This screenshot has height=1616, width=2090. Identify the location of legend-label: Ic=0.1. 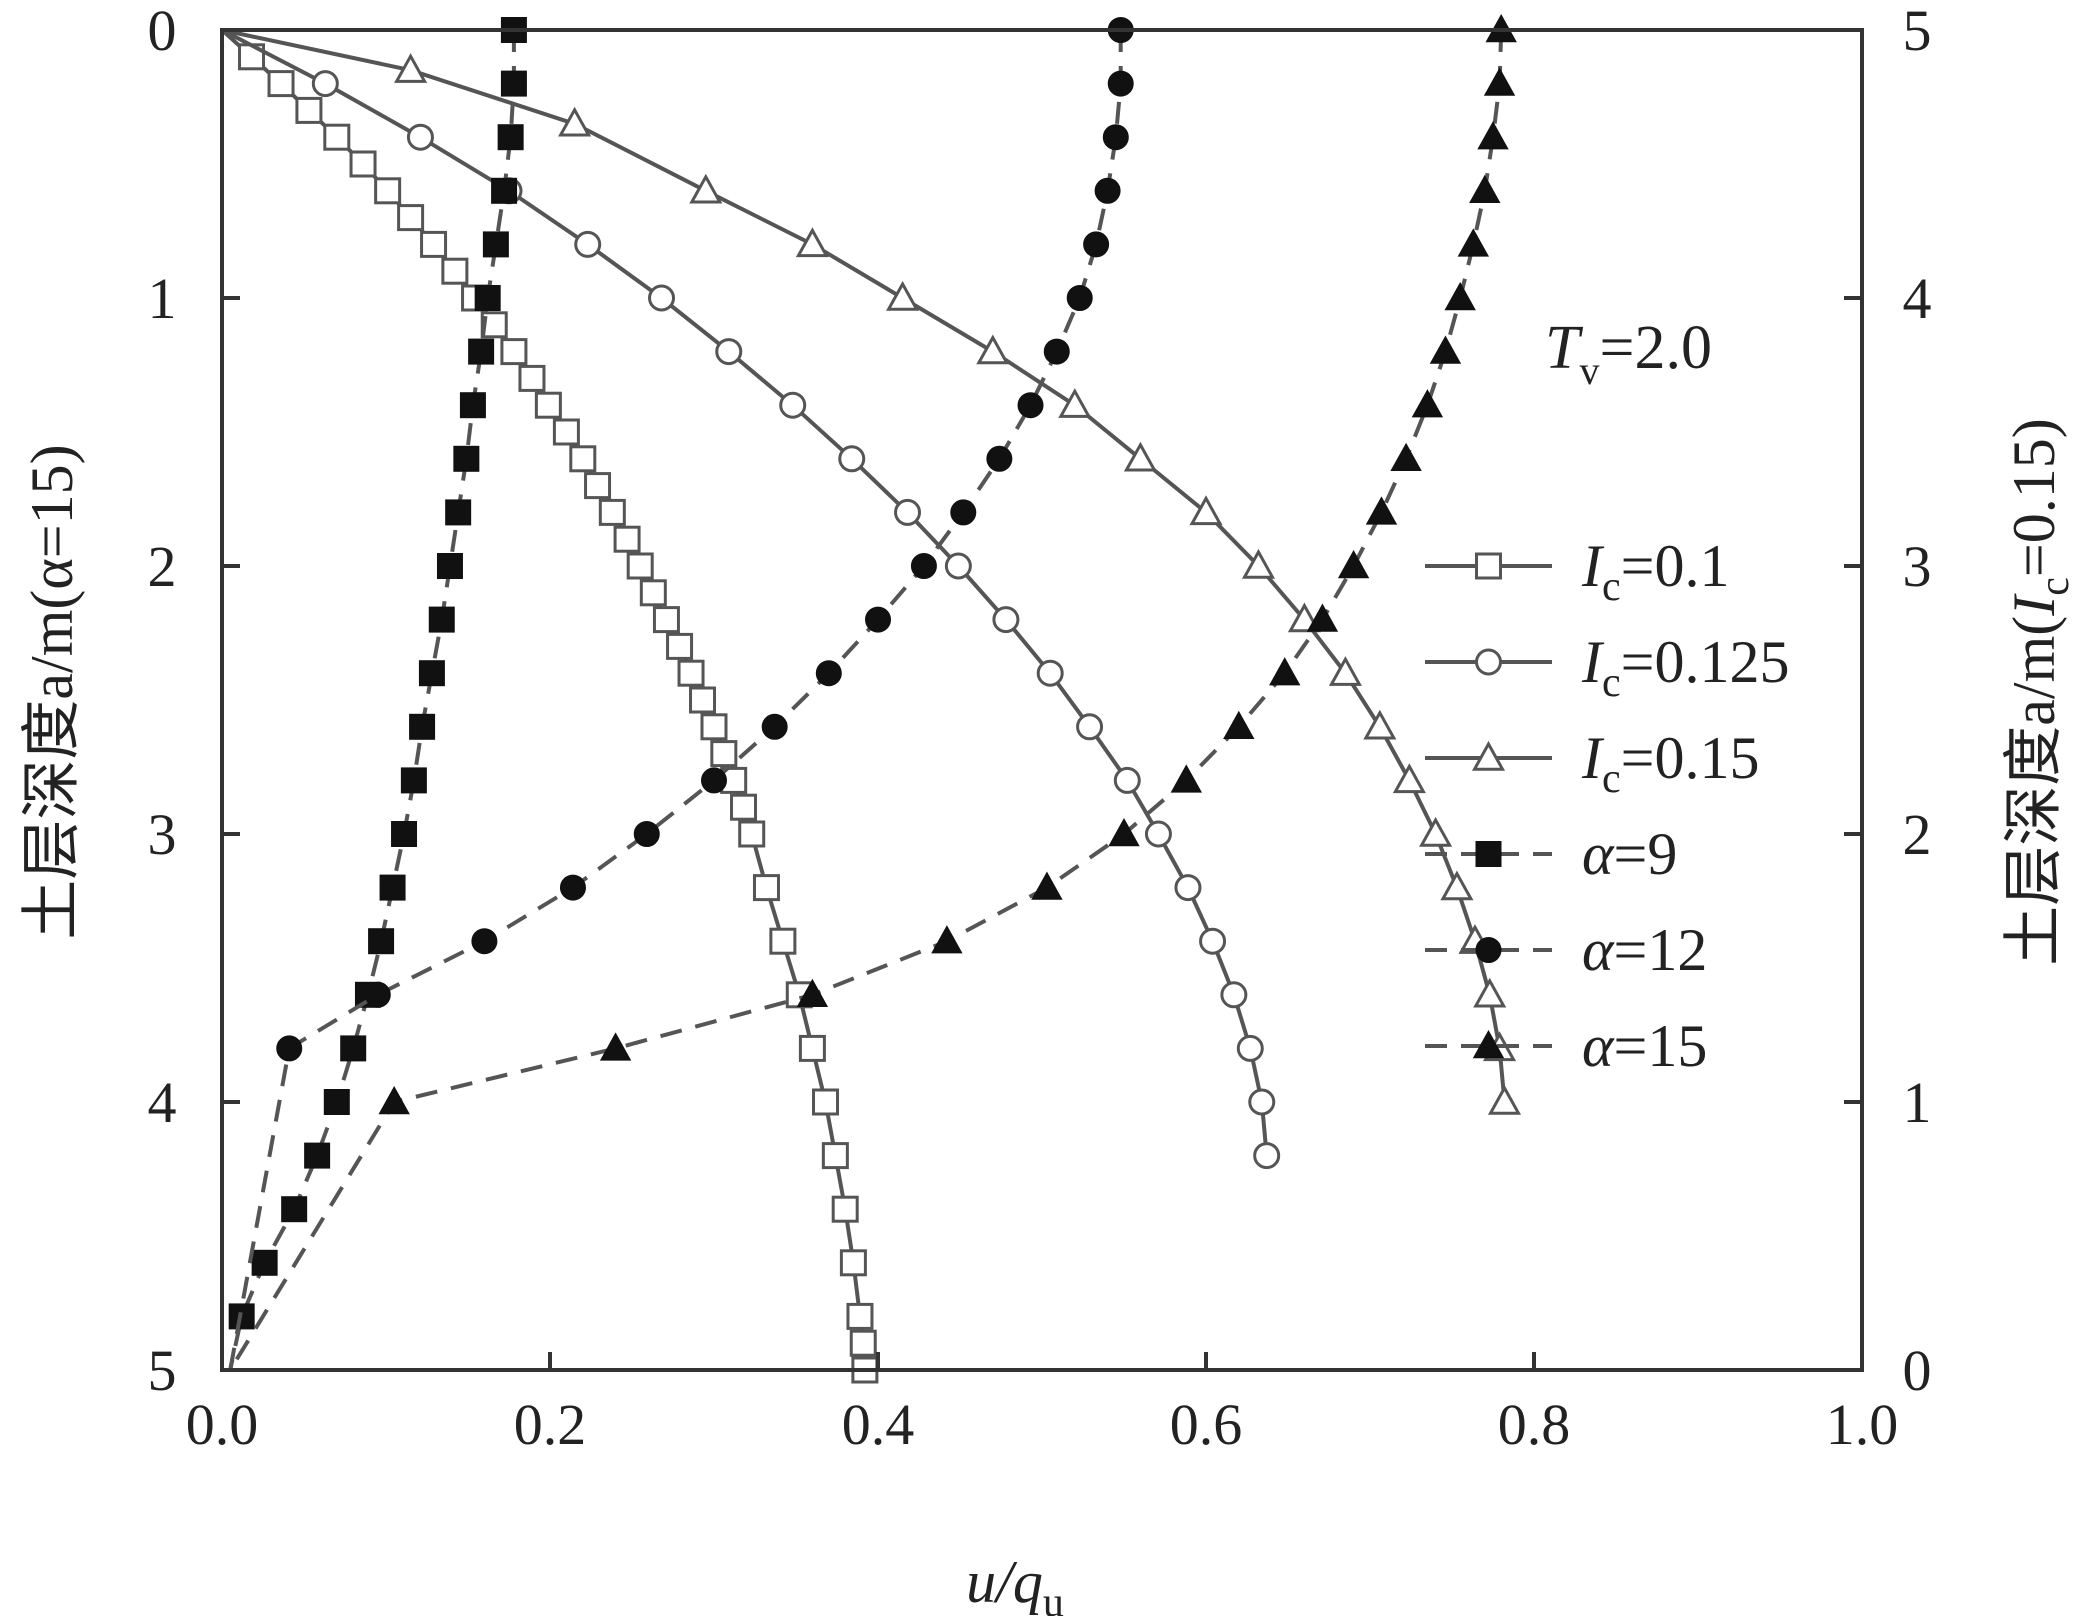
(1655, 571).